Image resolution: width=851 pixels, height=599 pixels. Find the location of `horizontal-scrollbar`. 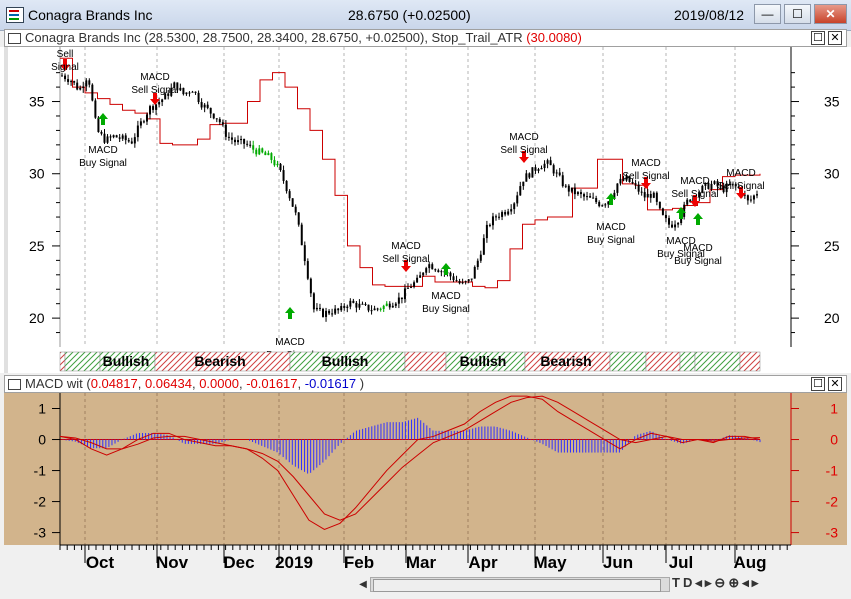

horizontal-scrollbar is located at coordinates (520, 584).